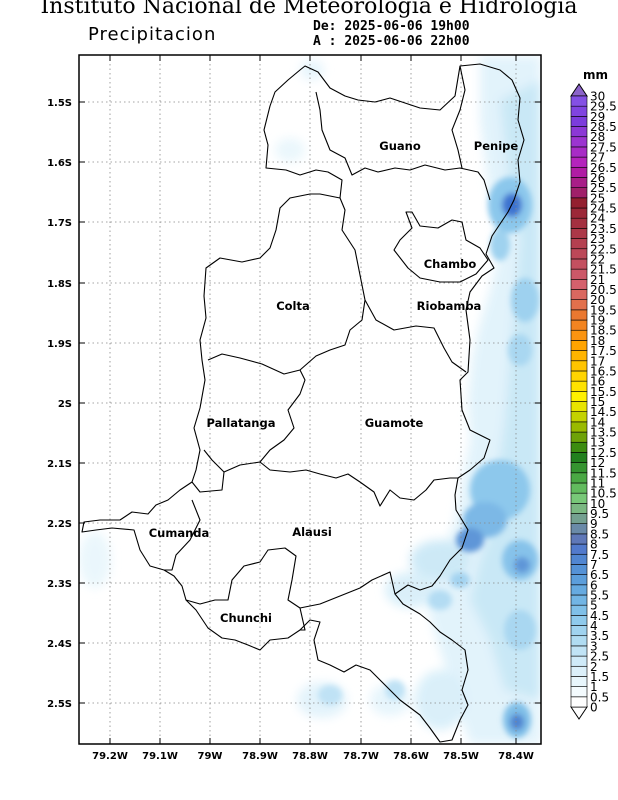 The width and height of the screenshot is (618, 800). I want to click on from-label: De:, so click(325, 26).